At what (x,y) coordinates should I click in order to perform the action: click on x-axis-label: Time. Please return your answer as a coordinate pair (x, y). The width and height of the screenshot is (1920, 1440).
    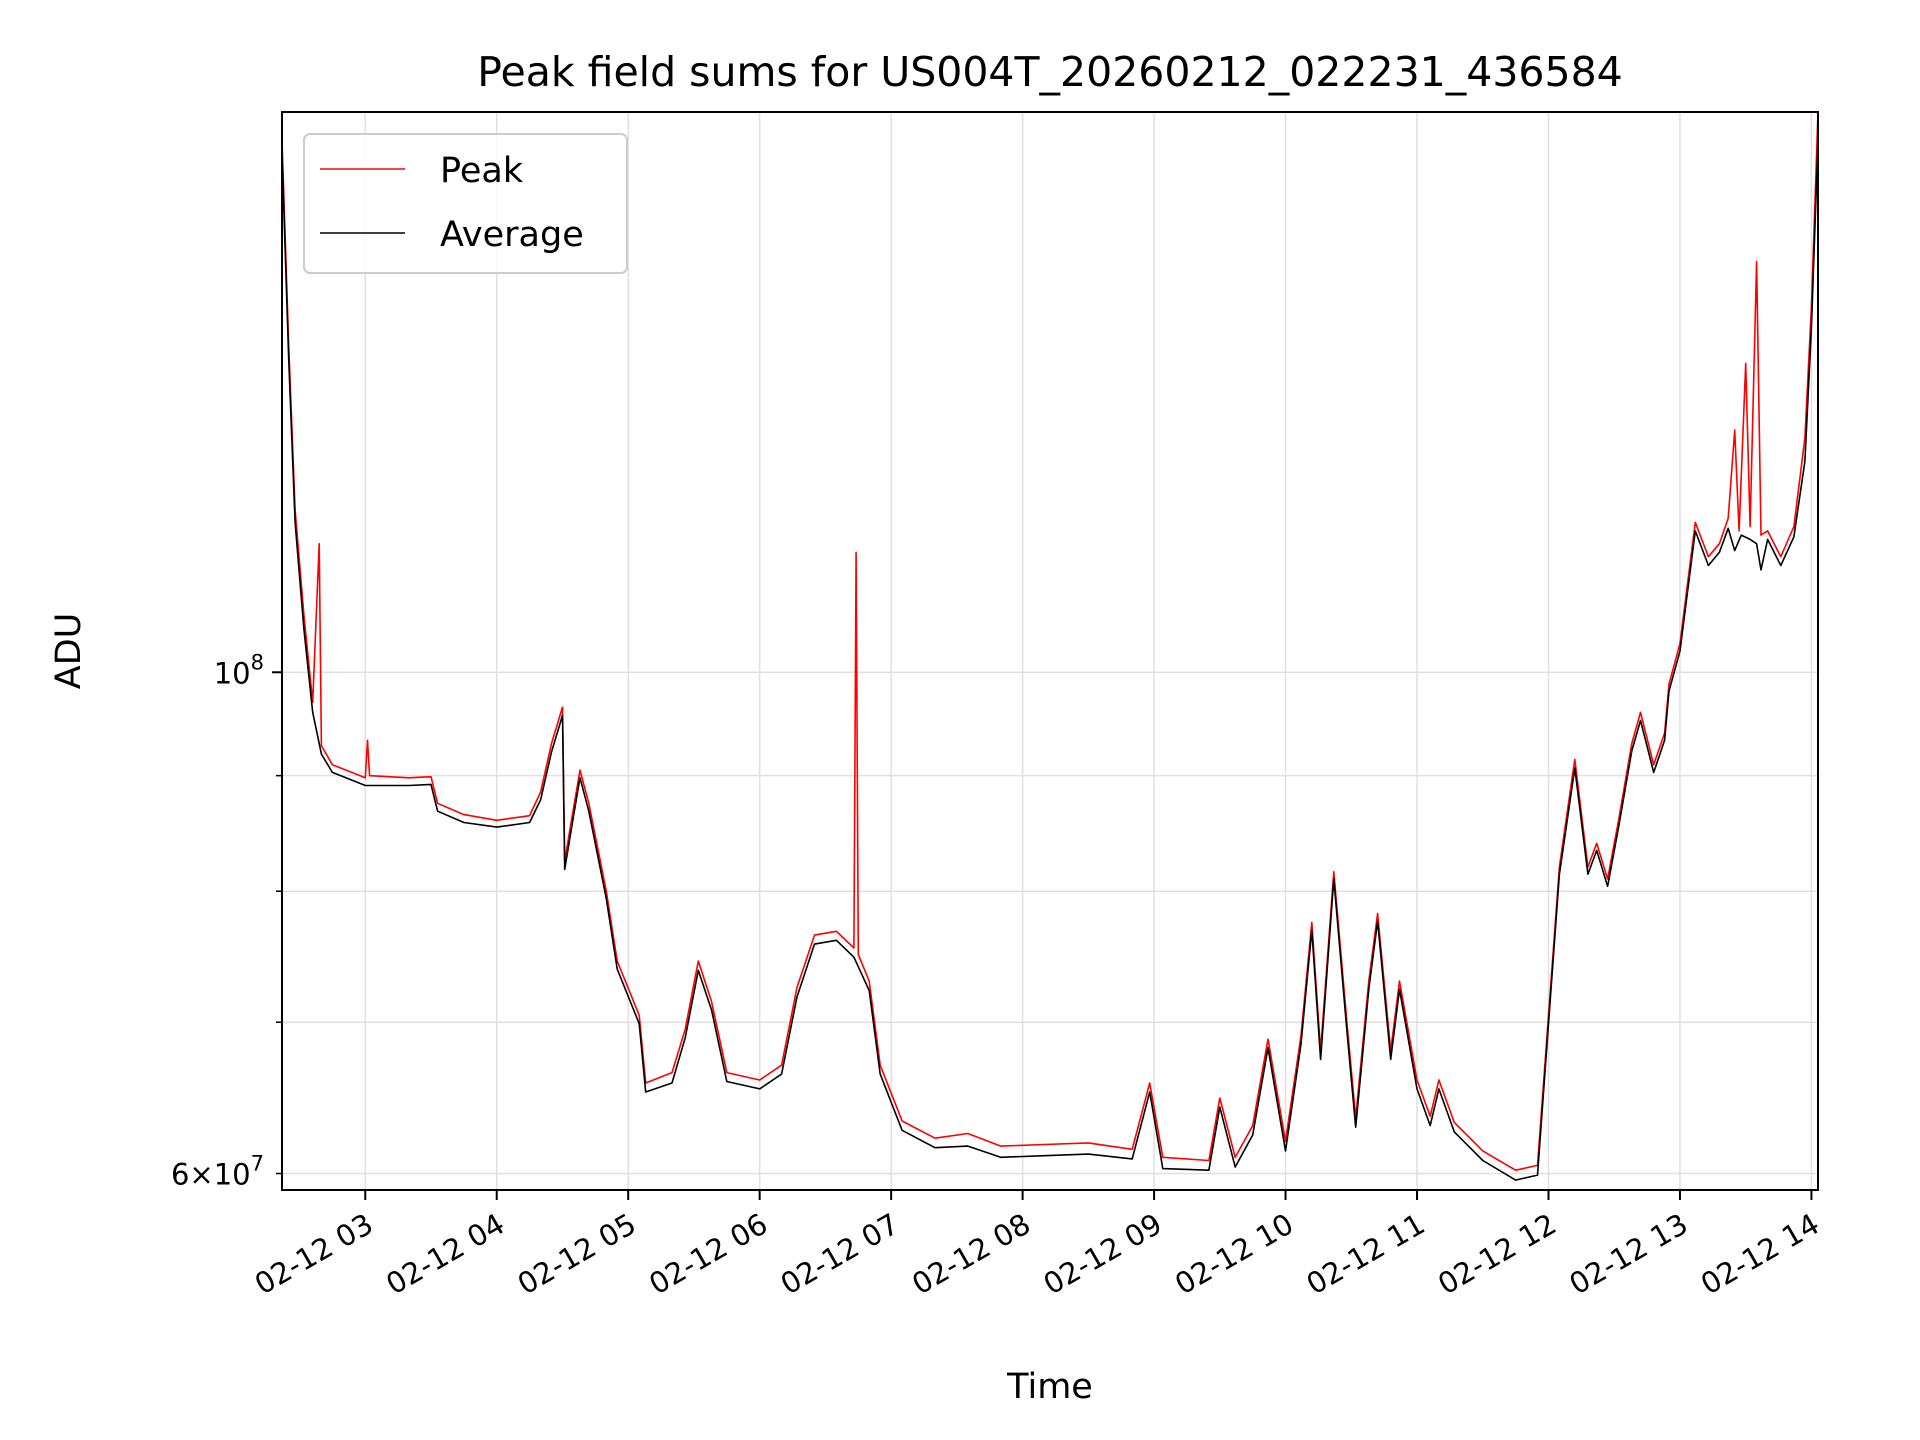
    Looking at the image, I should click on (1049, 1387).